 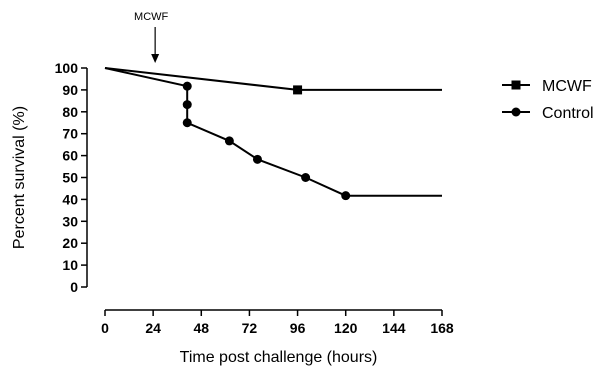 I want to click on x-tick-label: 24, so click(x=153, y=328).